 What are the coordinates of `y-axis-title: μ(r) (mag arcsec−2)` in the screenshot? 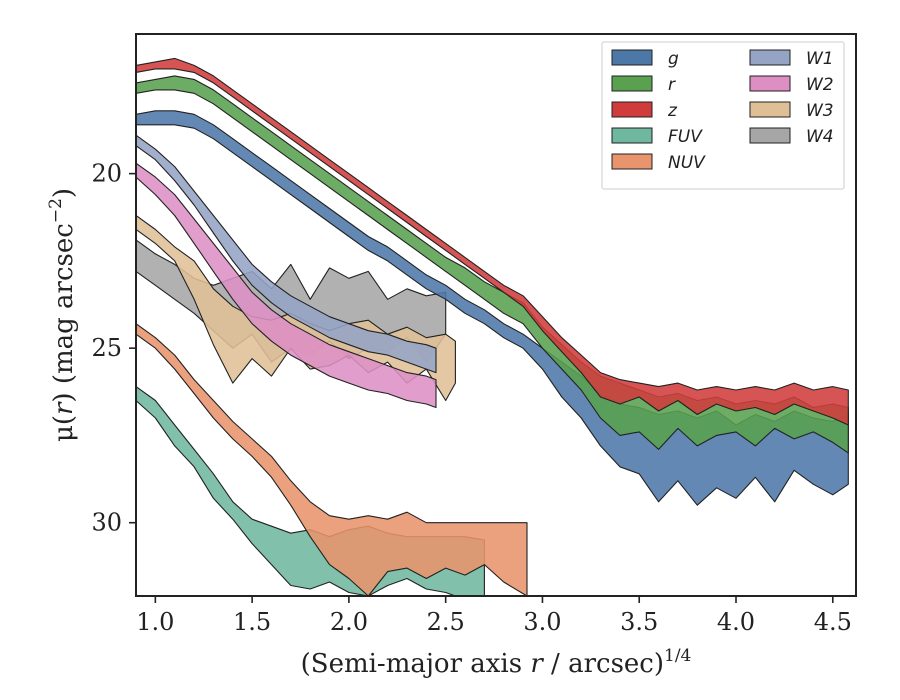 It's located at (62, 315).